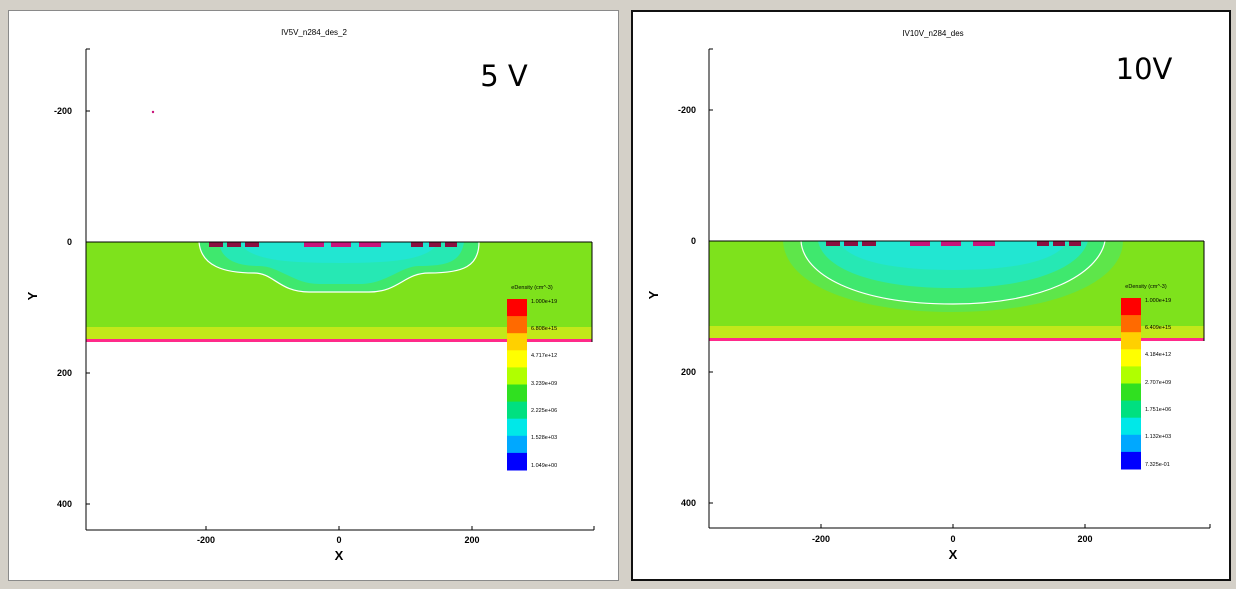 Image resolution: width=1236 pixels, height=589 pixels. What do you see at coordinates (932, 33) in the screenshot?
I see `plot-title: IV10V_n284_des` at bounding box center [932, 33].